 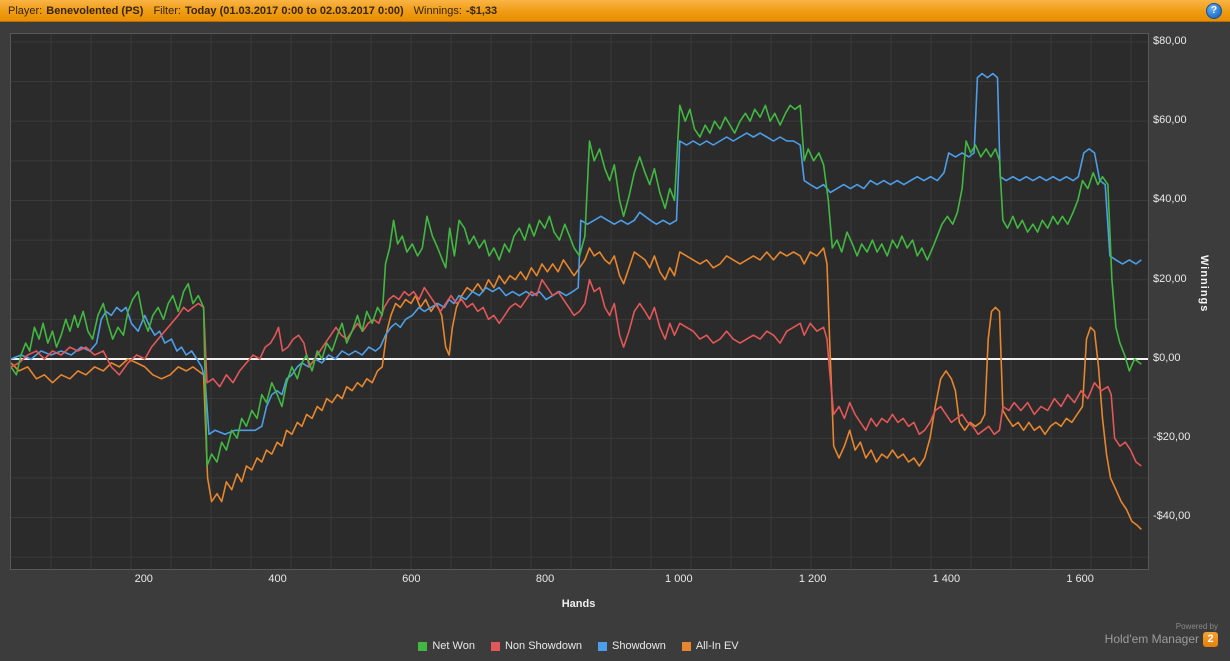 What do you see at coordinates (1080, 579) in the screenshot?
I see `x-tick-label: 1 600` at bounding box center [1080, 579].